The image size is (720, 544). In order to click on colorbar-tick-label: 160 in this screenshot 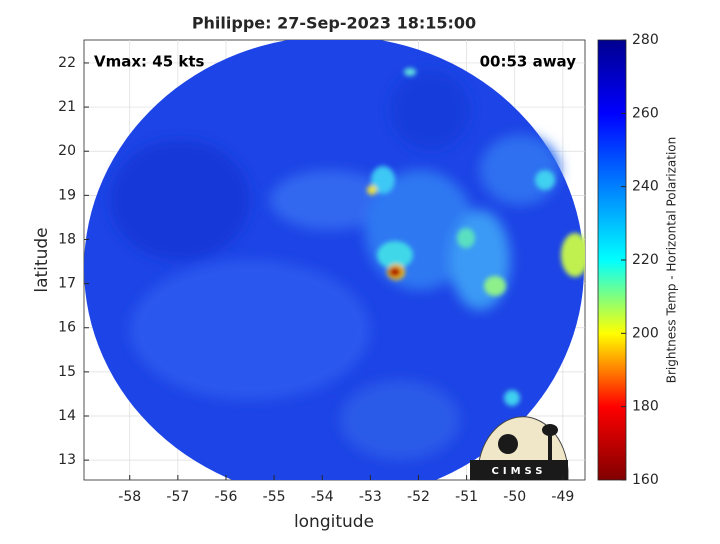, I will do `click(645, 480)`.